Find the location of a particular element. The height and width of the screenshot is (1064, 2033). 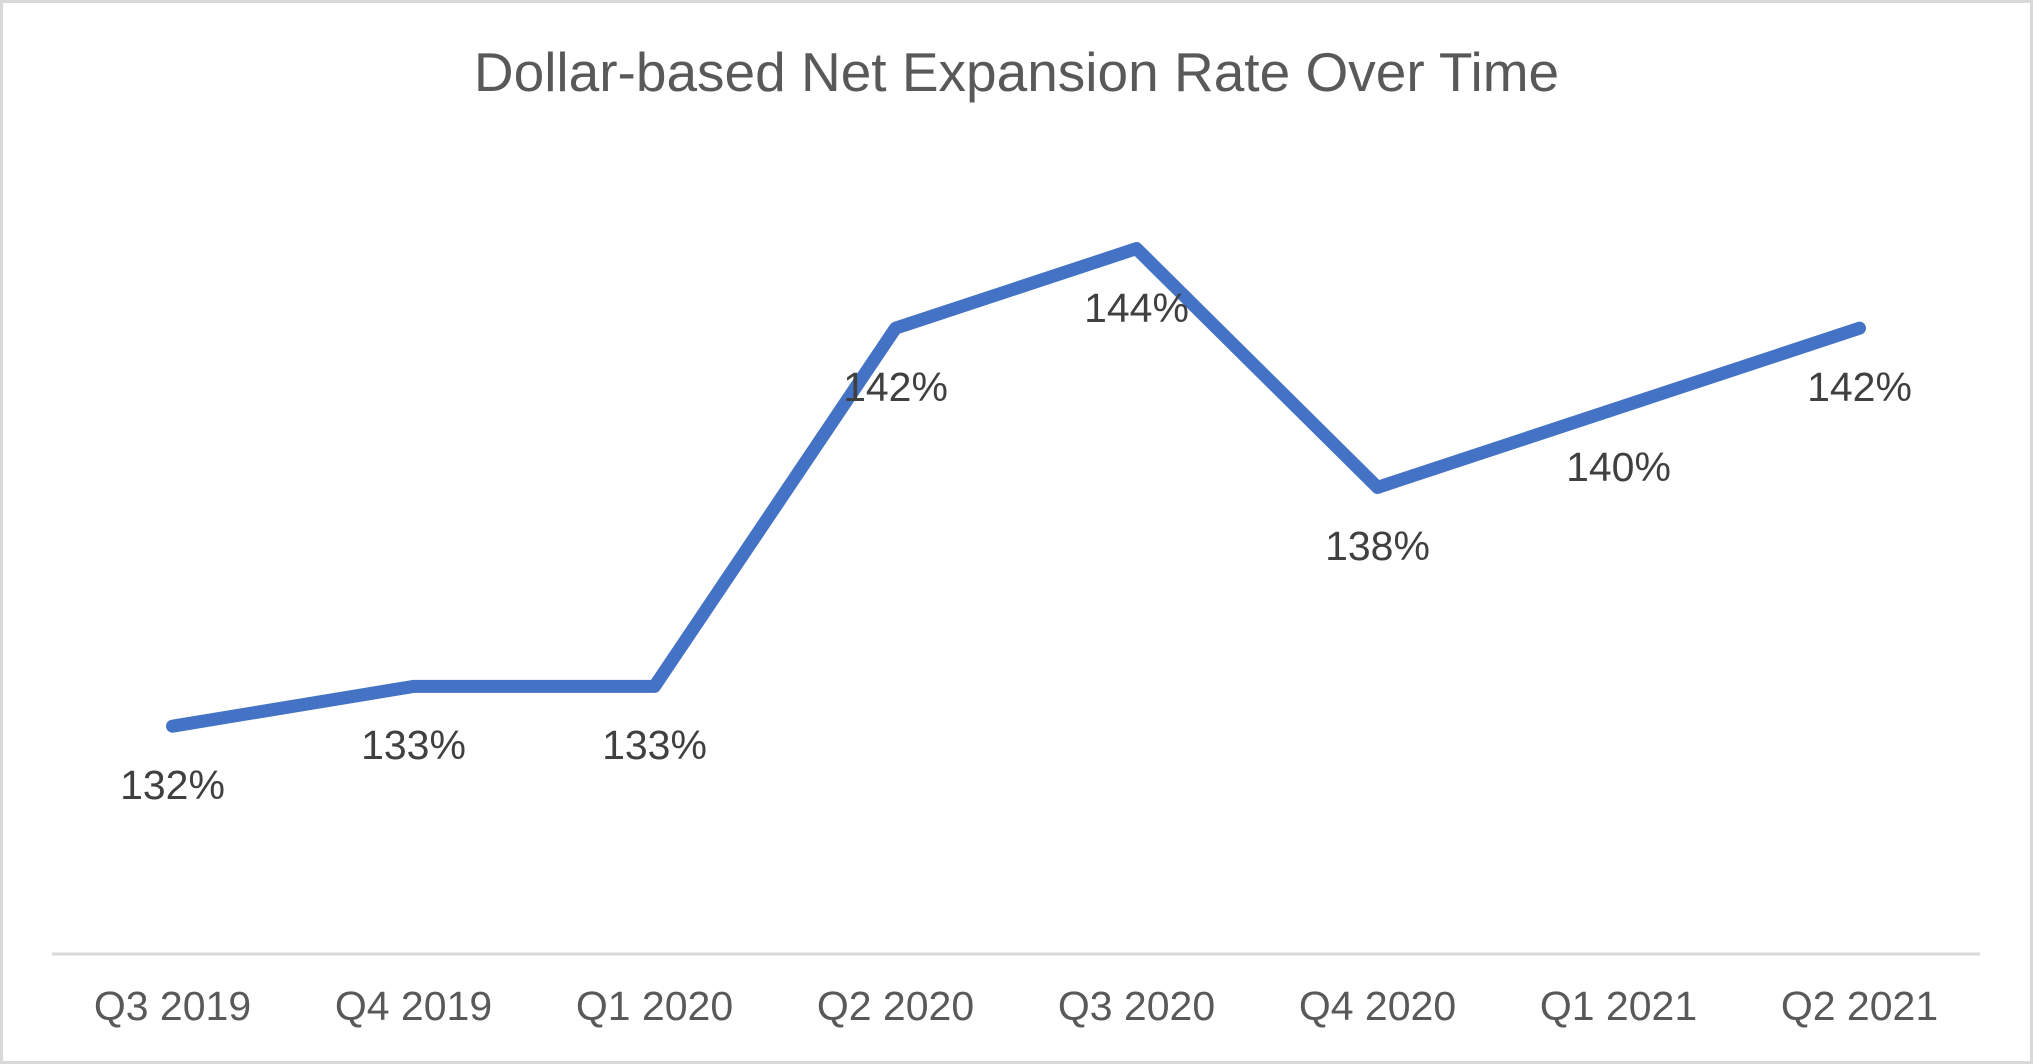

x-axis-label: Q3 2019 is located at coordinates (172, 1006).